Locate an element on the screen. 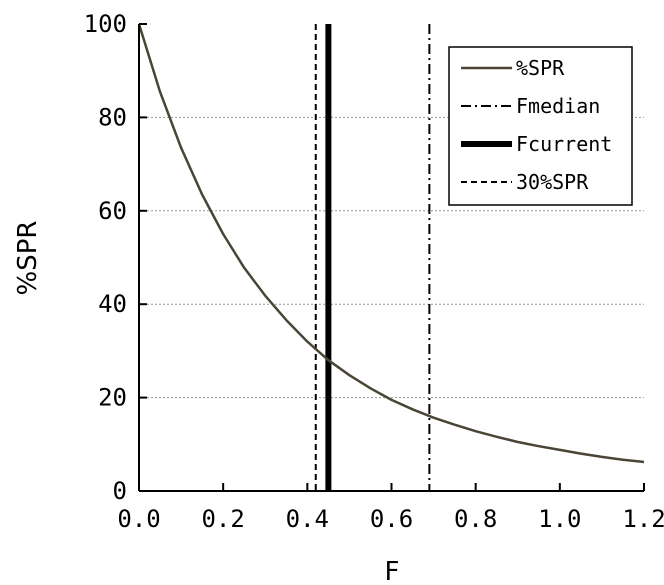  legend-label: Fcurrent is located at coordinates (564, 144).